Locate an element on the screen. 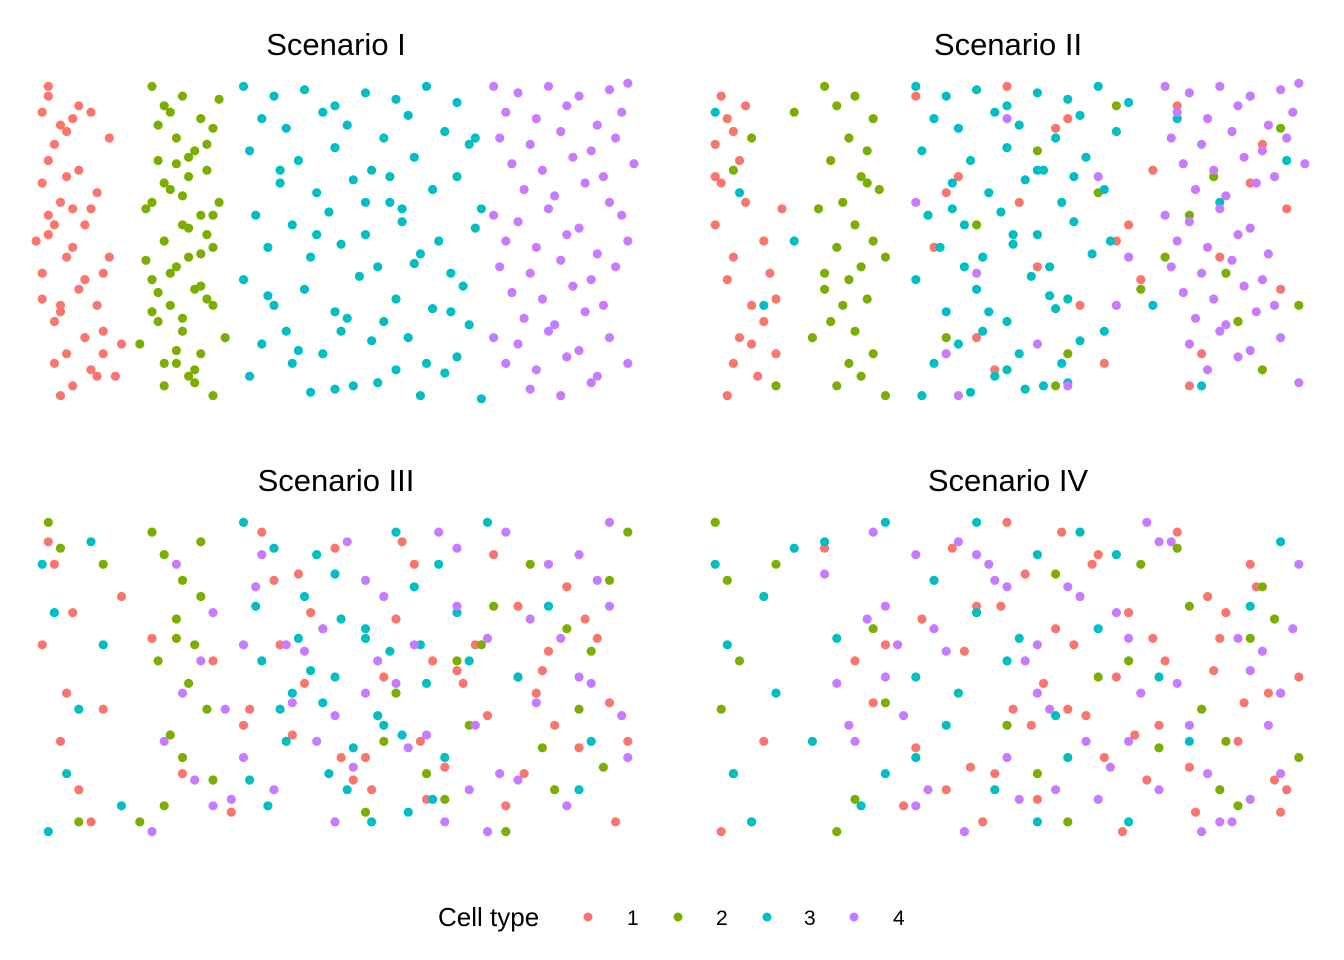  legend-label-4: 4 is located at coordinates (899, 918).